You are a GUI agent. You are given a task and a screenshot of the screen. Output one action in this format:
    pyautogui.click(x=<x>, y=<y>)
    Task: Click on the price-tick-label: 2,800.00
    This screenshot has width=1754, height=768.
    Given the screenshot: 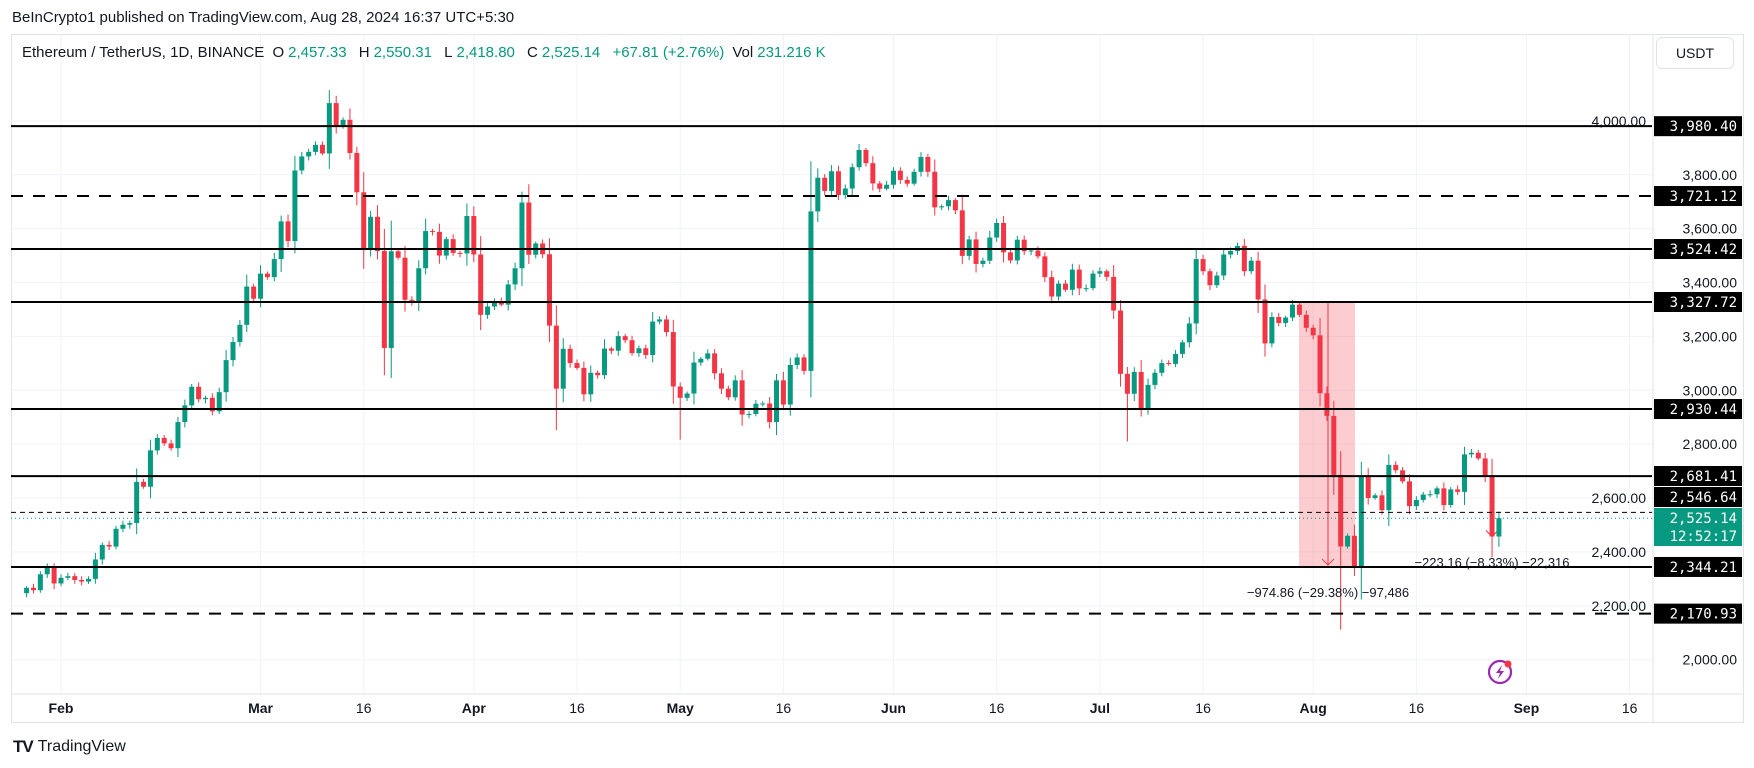 What is the action you would take?
    pyautogui.click(x=1710, y=444)
    